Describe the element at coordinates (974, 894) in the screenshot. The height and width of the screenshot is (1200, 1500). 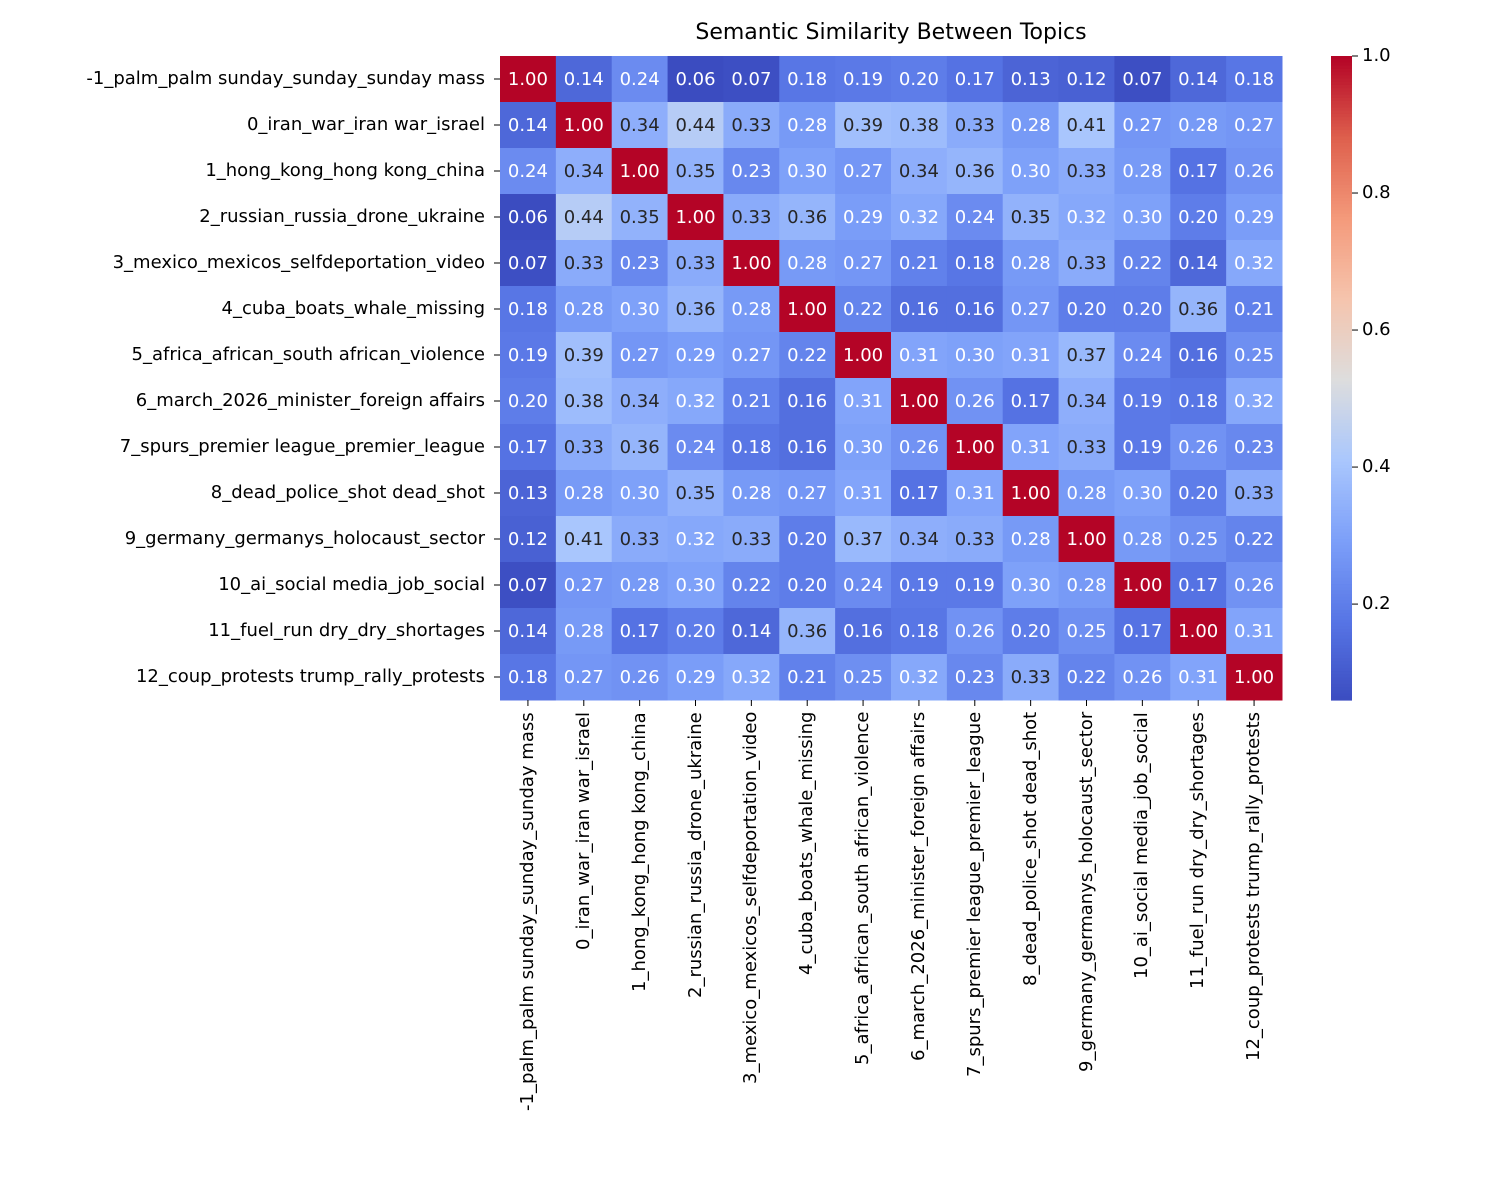
I see `x-tick-label: 7_spurs_premier league_premier_league` at that location.